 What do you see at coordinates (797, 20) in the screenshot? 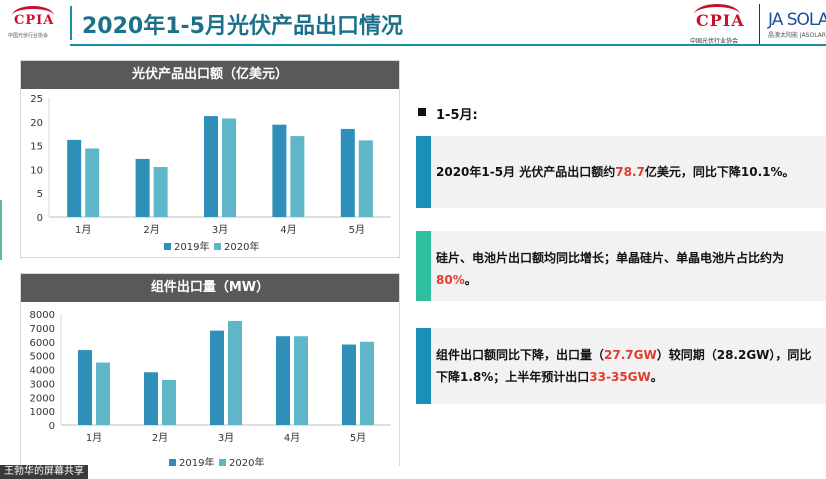
I see `ja-solar-logo: JA SOLA` at bounding box center [797, 20].